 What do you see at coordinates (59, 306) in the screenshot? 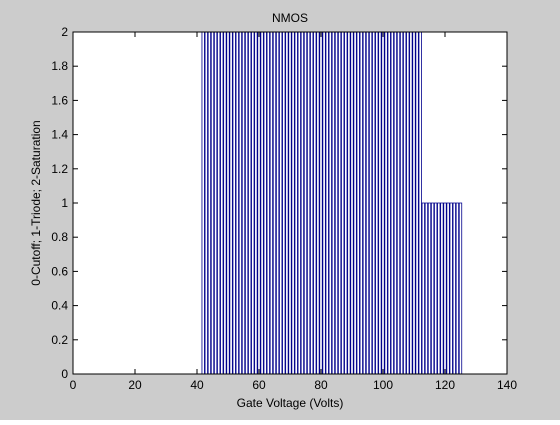
I see `y-tick-label: 0.4` at bounding box center [59, 306].